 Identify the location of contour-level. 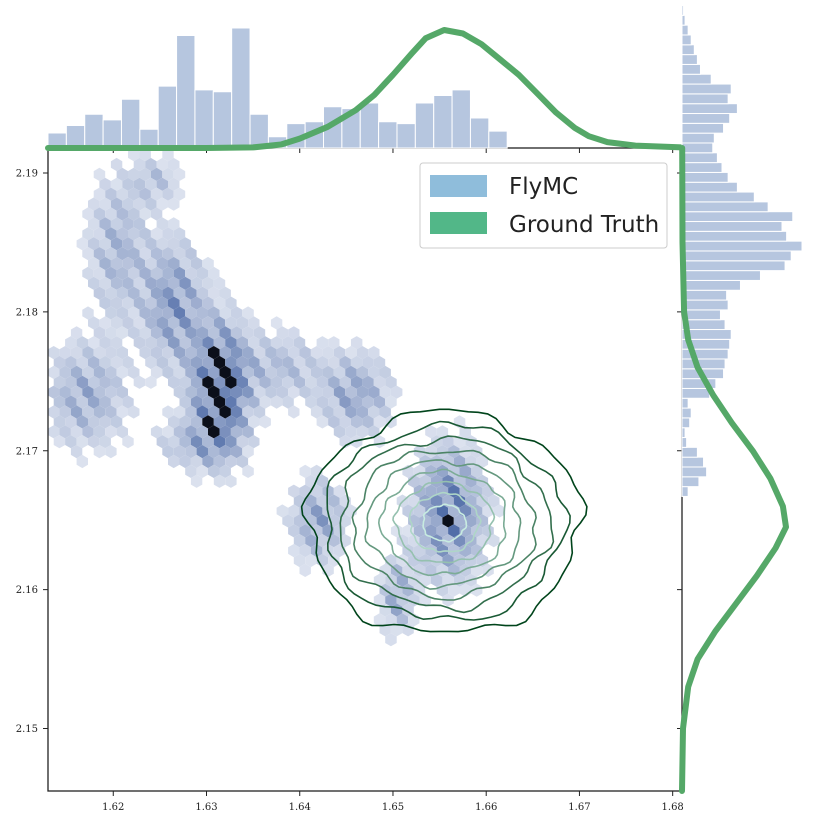
(448, 520).